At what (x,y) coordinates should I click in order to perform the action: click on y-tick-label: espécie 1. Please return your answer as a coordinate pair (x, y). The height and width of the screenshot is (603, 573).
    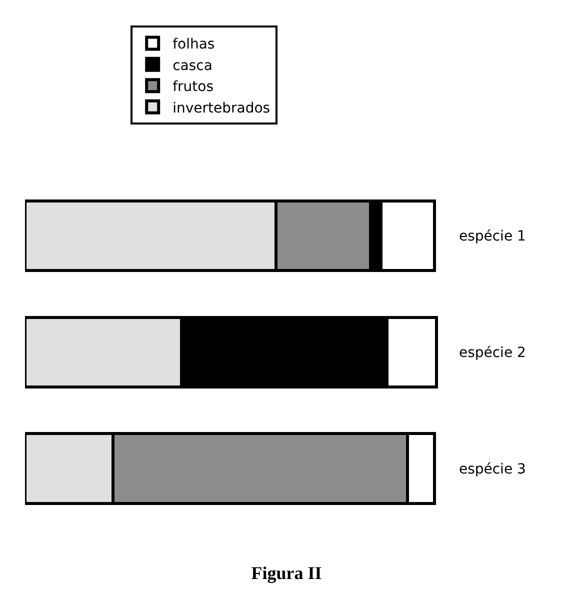
    Looking at the image, I should click on (492, 236).